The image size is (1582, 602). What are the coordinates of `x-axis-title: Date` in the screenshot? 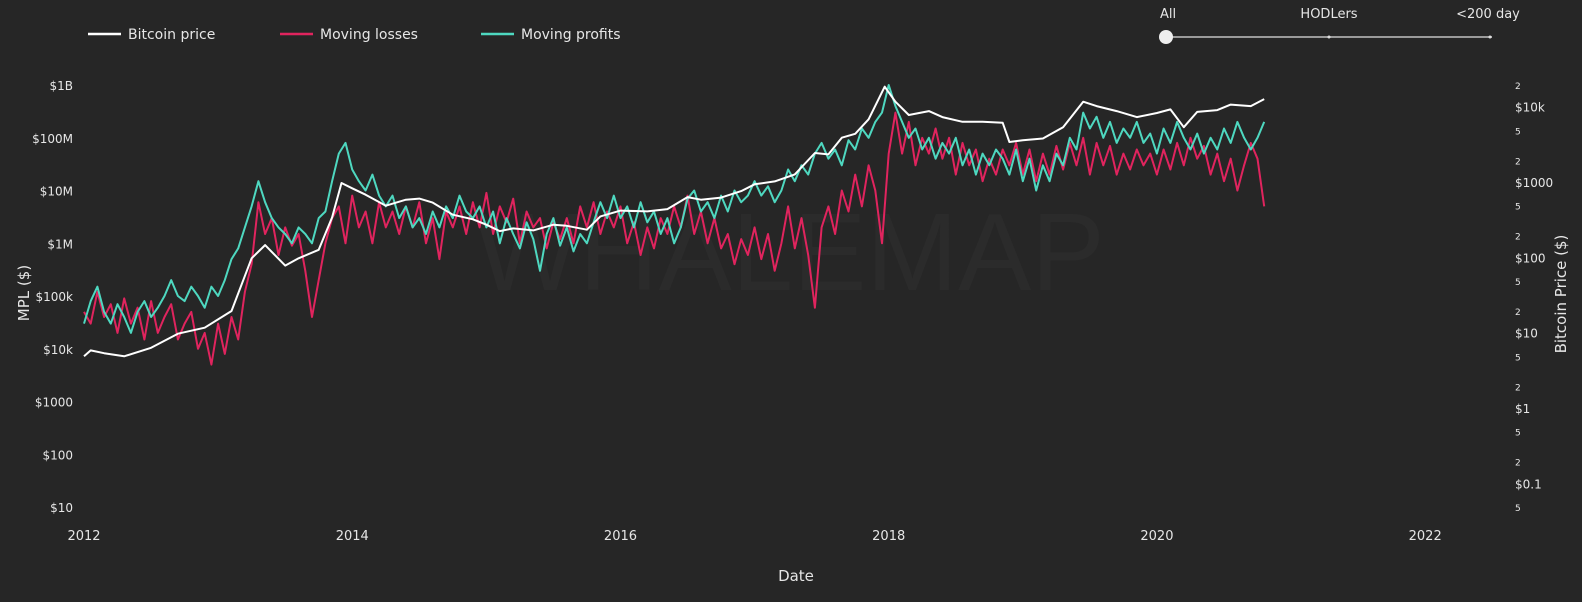 It's located at (796, 576).